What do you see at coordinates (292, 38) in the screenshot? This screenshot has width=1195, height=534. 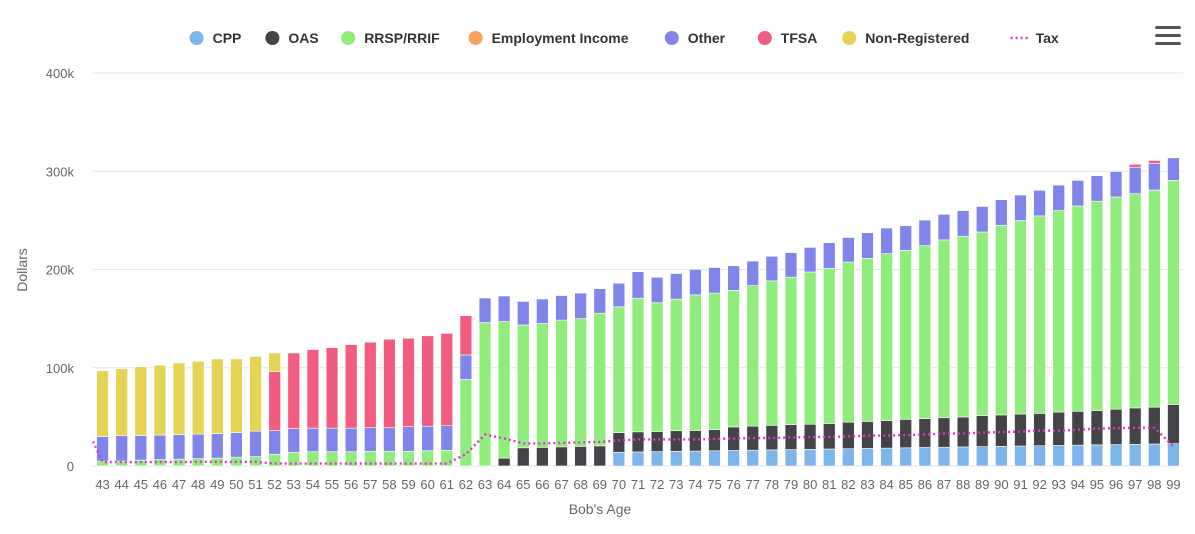 I see `legend-item-oas: OAS` at bounding box center [292, 38].